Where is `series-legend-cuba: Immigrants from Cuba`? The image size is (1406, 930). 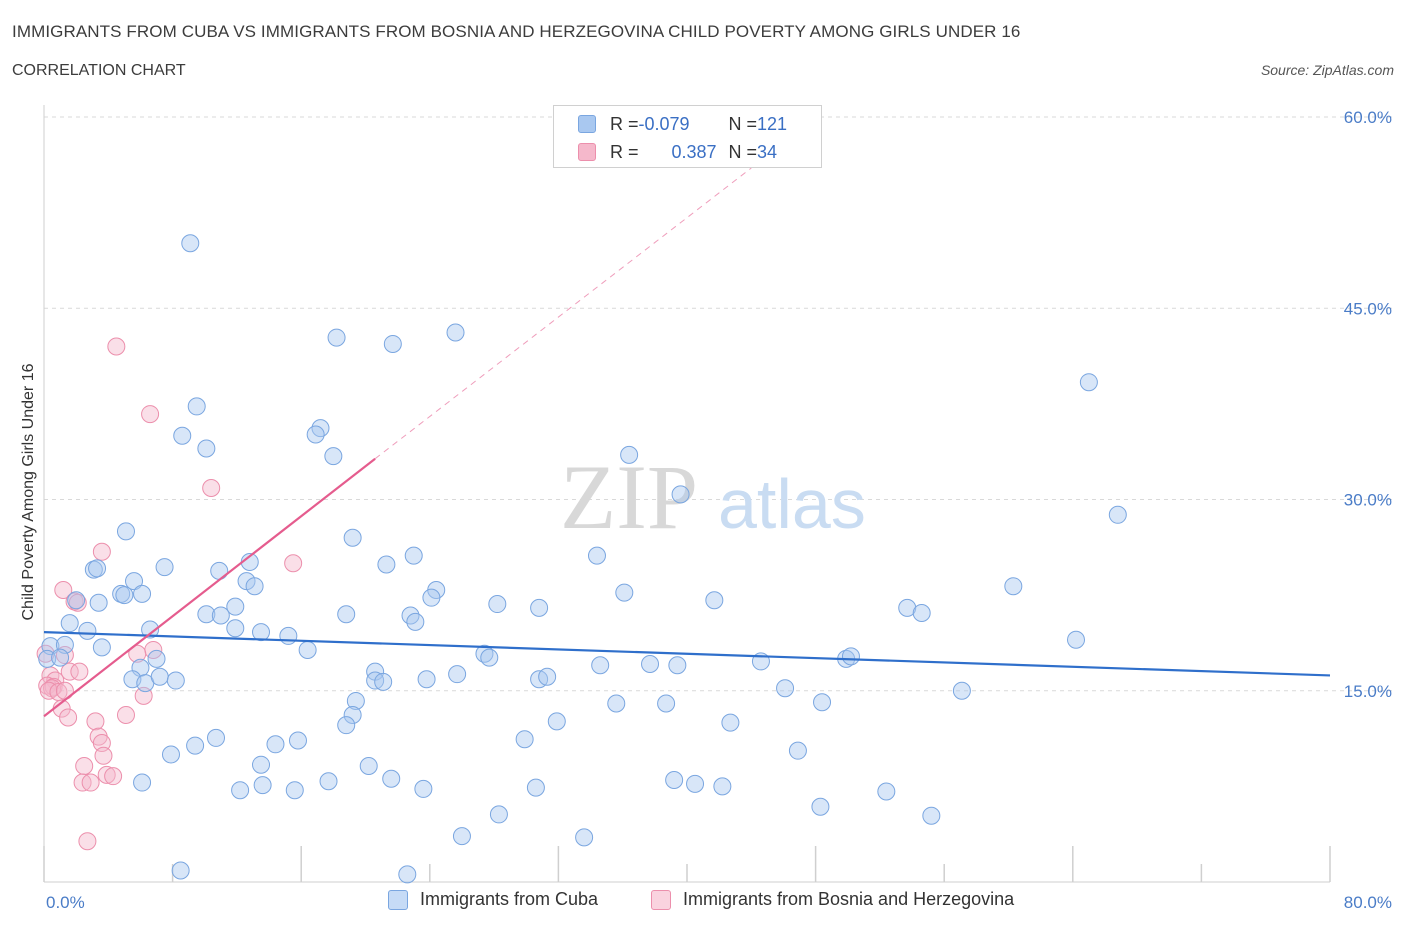
series-legend-cuba: Immigrants from Cuba is located at coordinates (493, 899).